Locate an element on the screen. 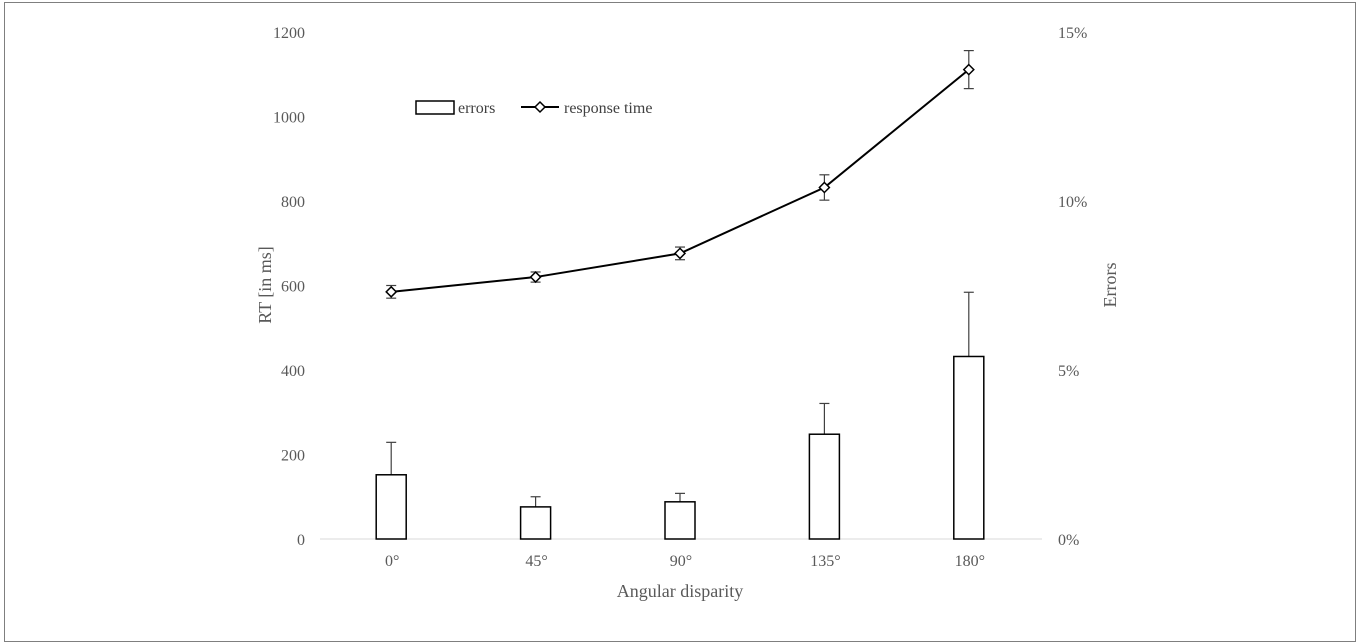 The height and width of the screenshot is (642, 1358). x-tick-label: 90° is located at coordinates (681, 561).